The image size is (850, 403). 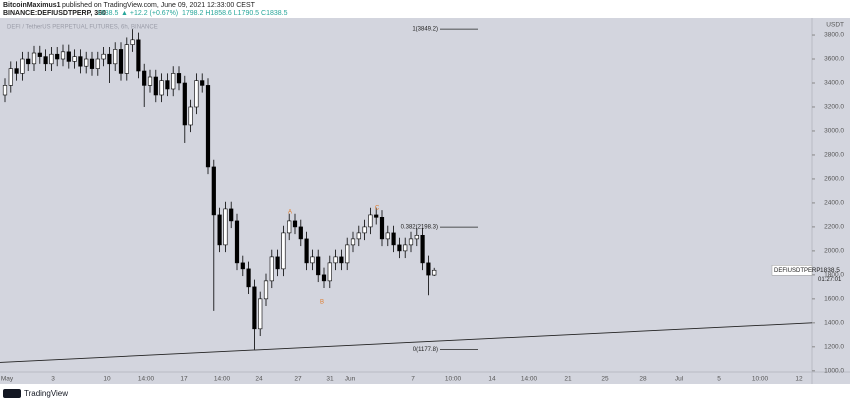 What do you see at coordinates (835, 25) in the screenshot?
I see `y-unit: USDT` at bounding box center [835, 25].